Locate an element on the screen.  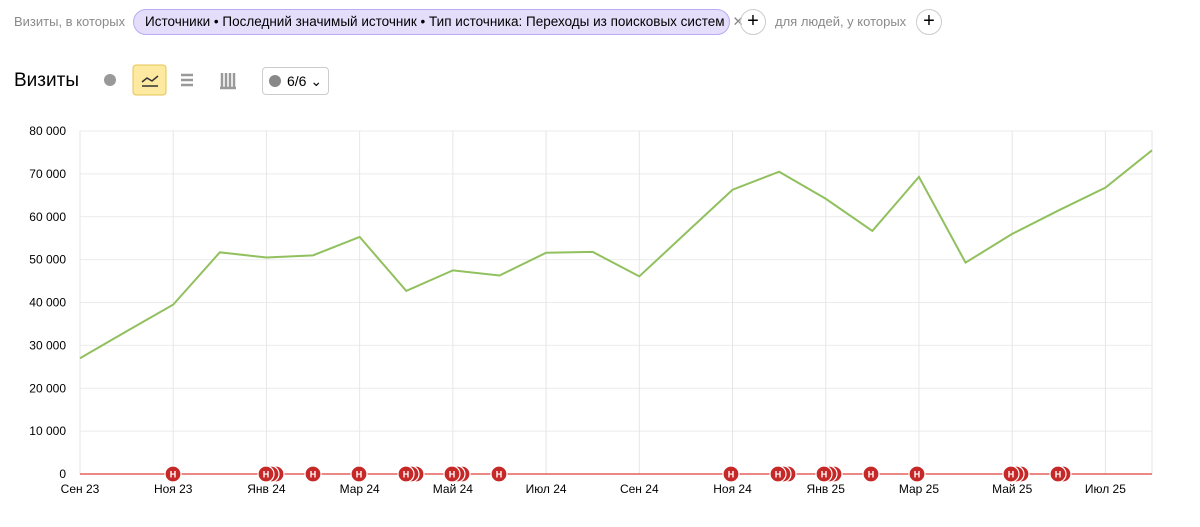
x-tick-label: Май 24 is located at coordinates (453, 489).